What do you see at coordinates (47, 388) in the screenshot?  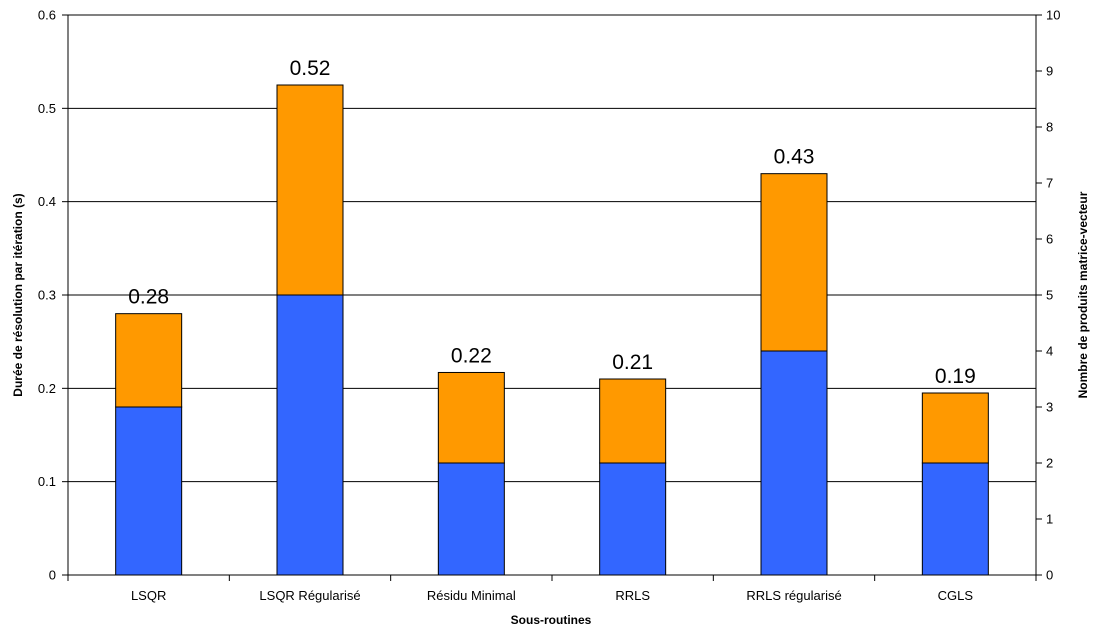 I see `y-tick-label: 0.2` at bounding box center [47, 388].